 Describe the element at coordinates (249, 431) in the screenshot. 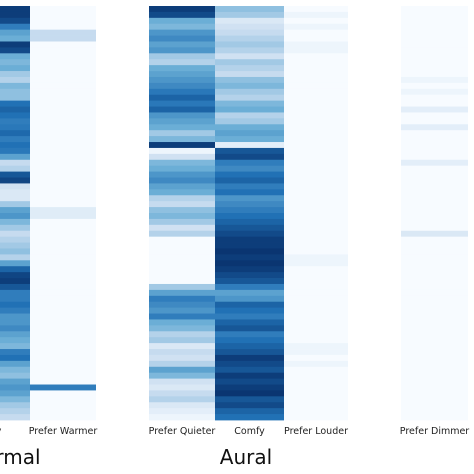

I see `column-label: Comfy` at that location.